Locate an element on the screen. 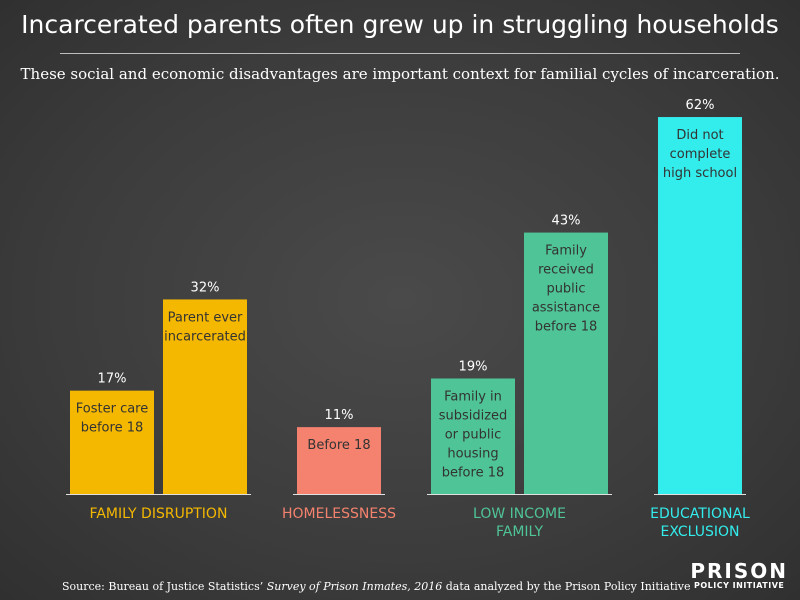 The width and height of the screenshot is (800, 600). source-title: Survey of Prison Inmates, 2016 is located at coordinates (354, 586).